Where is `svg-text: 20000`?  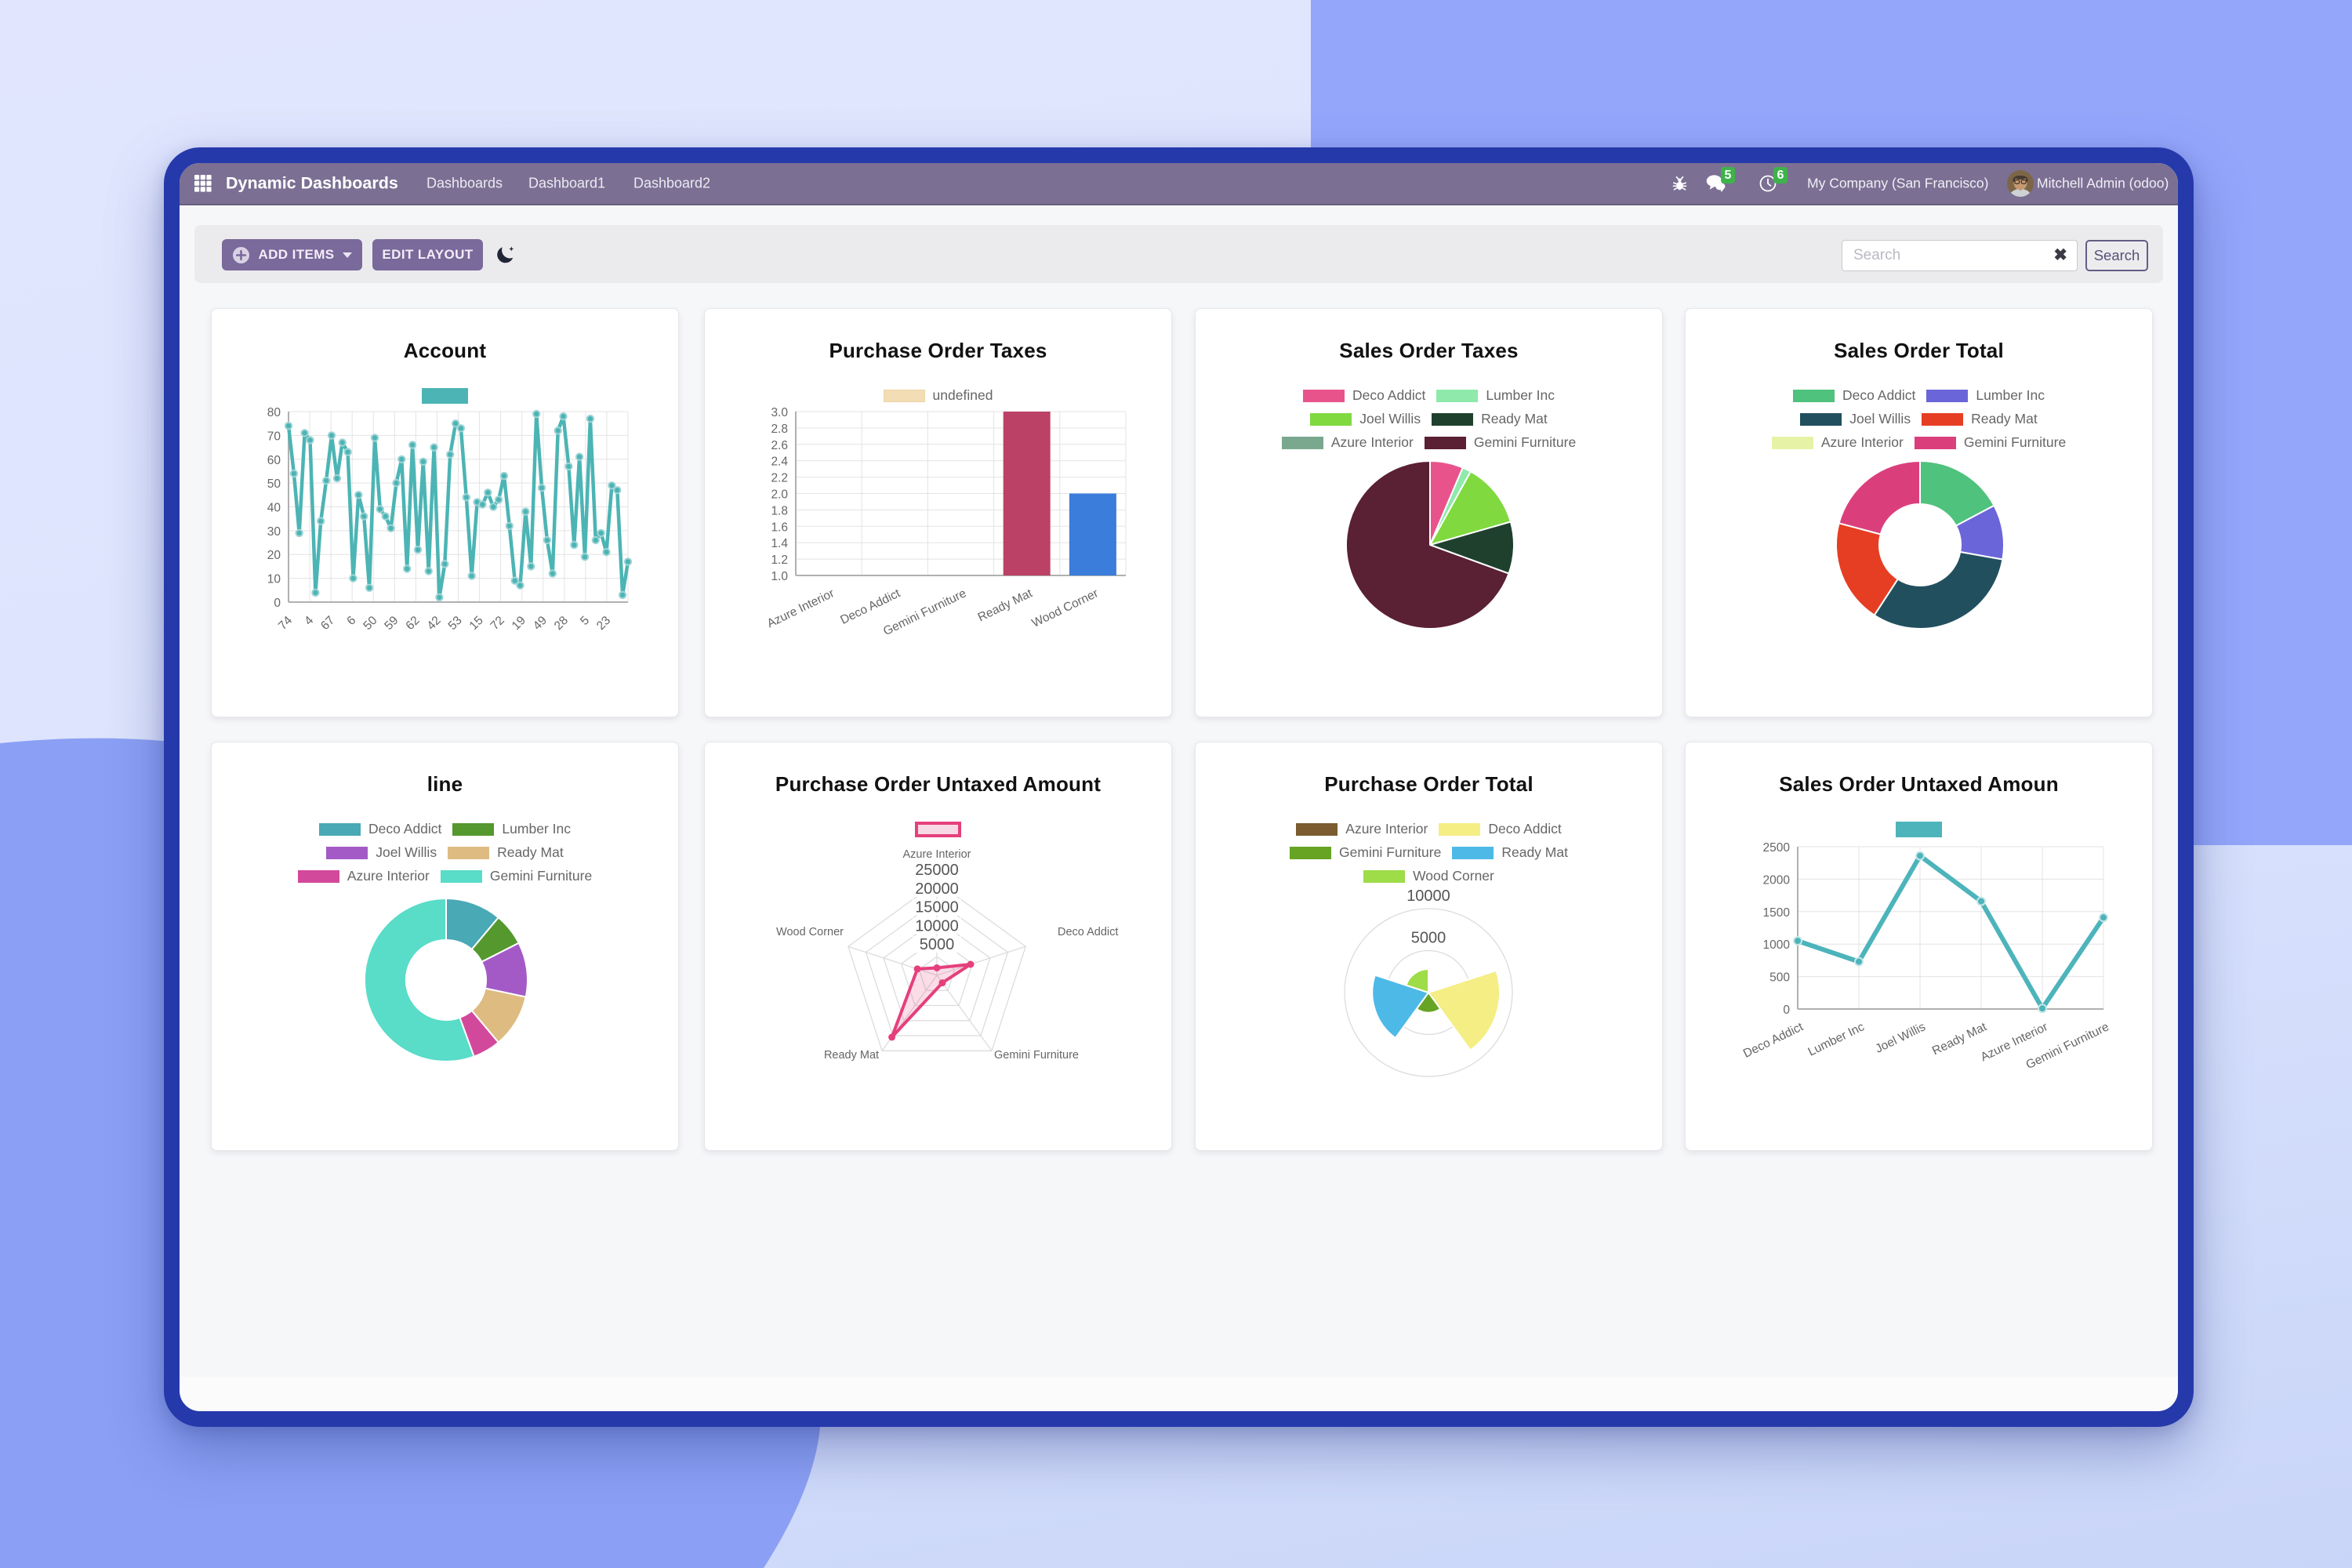 svg-text: 20000 is located at coordinates (937, 889).